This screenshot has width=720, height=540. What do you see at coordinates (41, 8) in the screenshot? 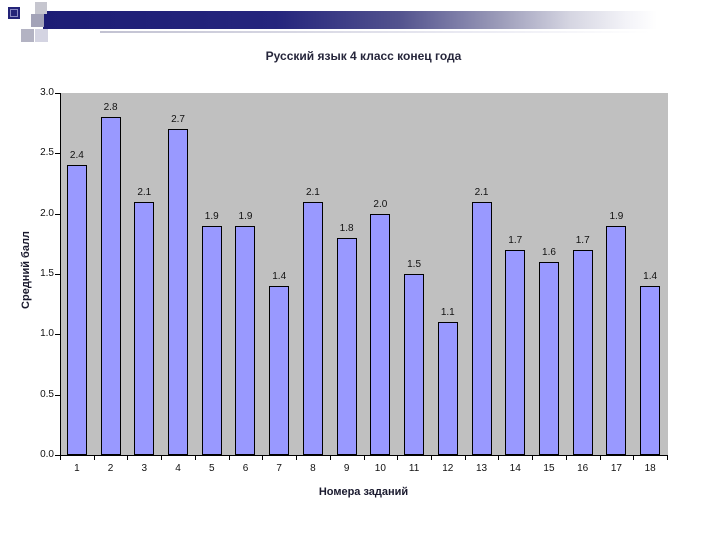
I see `deco-square-silver` at bounding box center [41, 8].